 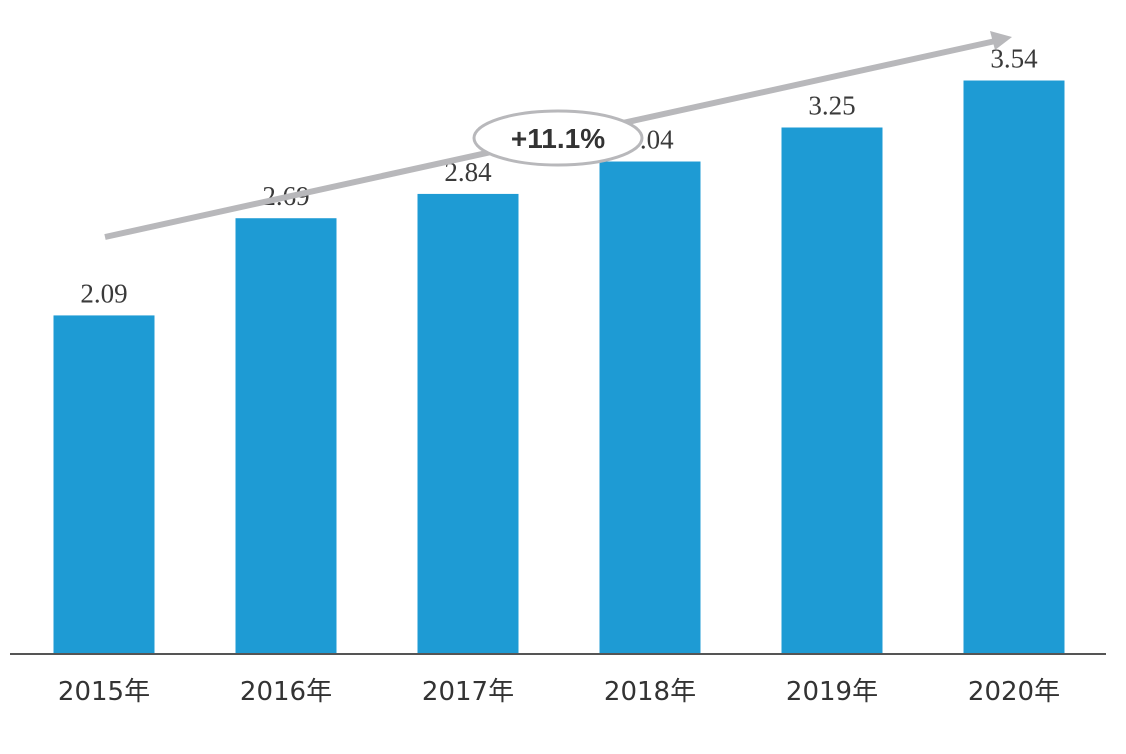 What do you see at coordinates (1001, 40) in the screenshot?
I see `trend-arrowhead` at bounding box center [1001, 40].